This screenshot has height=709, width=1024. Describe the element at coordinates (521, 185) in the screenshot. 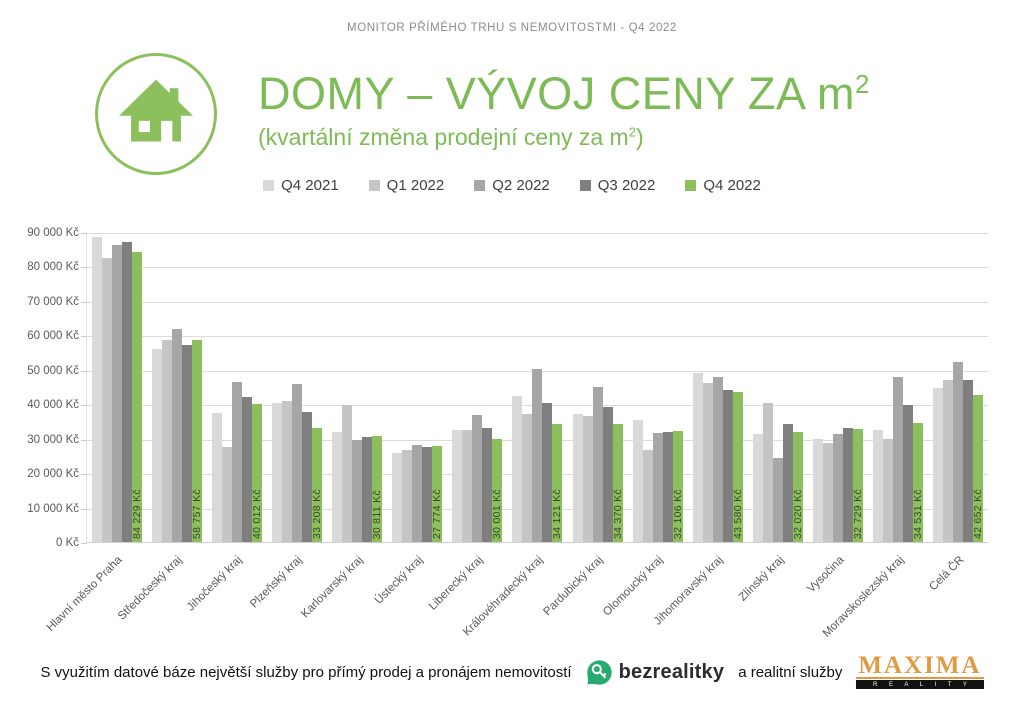

I see `legend-label: Q2 2022` at that location.